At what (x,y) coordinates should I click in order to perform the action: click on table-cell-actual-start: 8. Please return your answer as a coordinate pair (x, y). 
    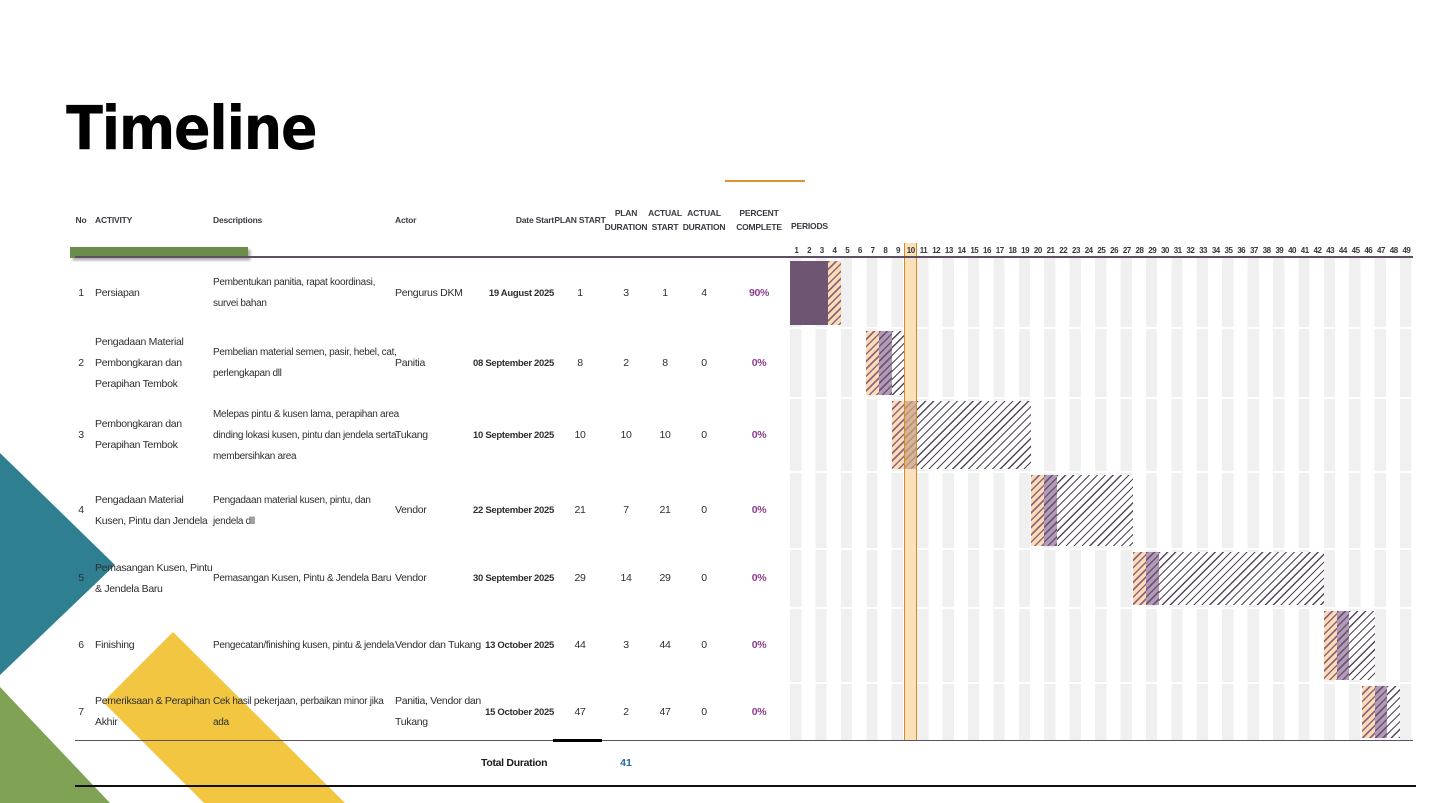
    Looking at the image, I should click on (665, 362).